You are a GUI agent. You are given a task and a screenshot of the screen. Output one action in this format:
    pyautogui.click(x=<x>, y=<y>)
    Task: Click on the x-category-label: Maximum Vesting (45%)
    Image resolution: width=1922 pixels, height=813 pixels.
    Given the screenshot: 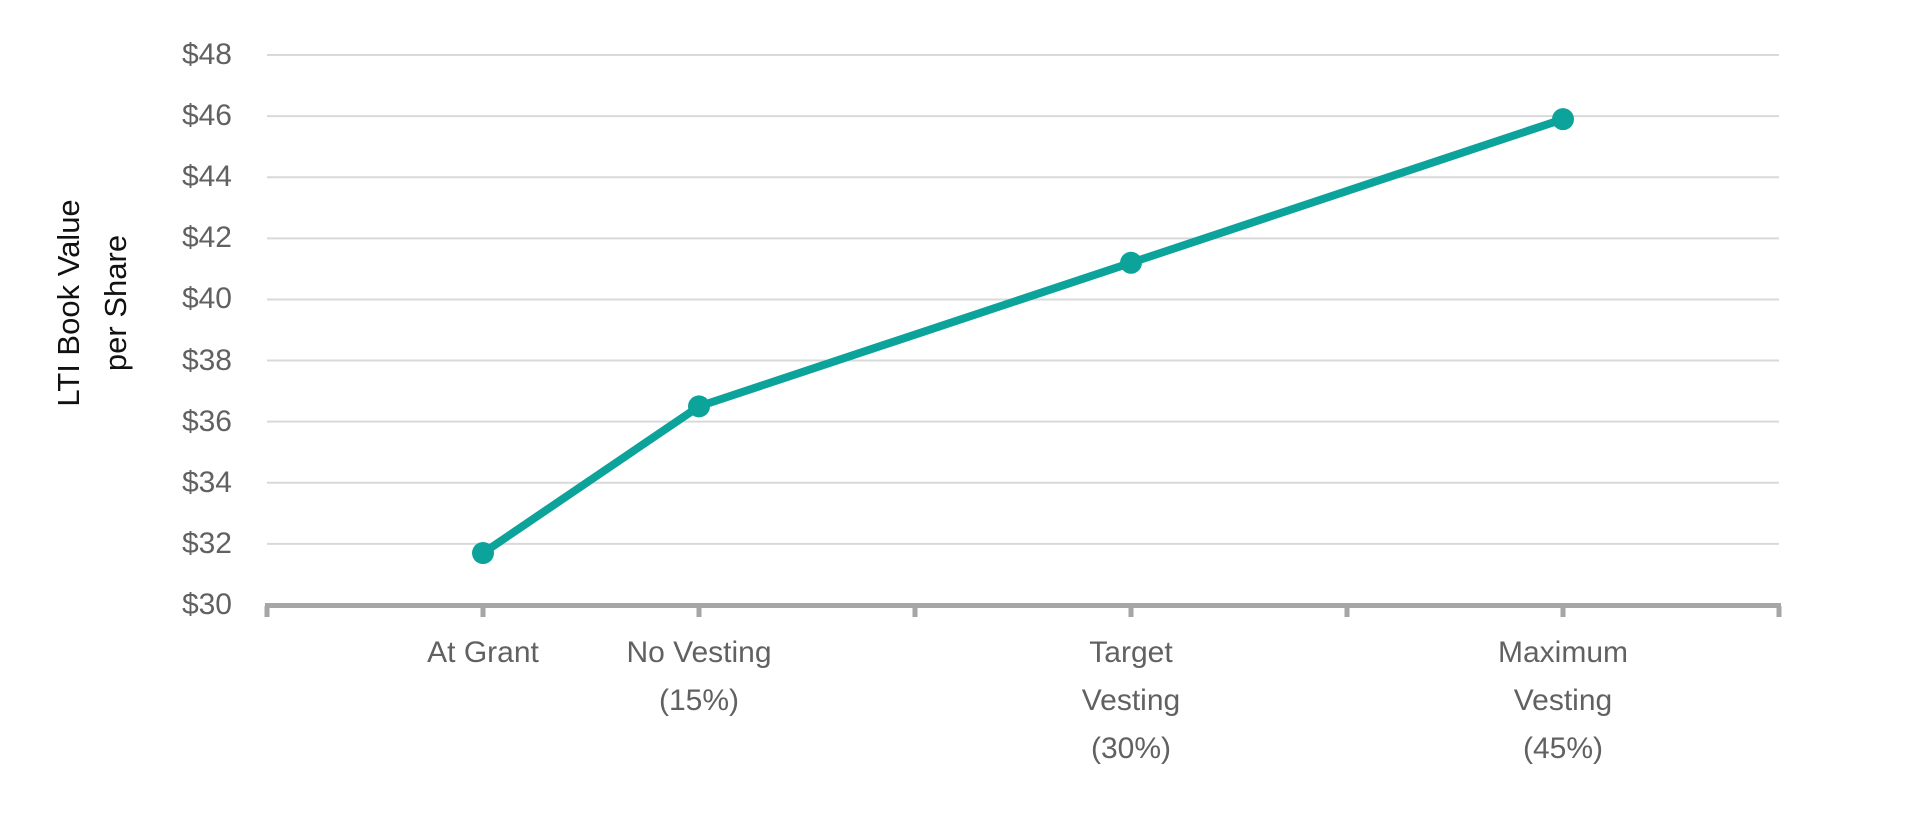 What is the action you would take?
    pyautogui.click(x=1562, y=700)
    